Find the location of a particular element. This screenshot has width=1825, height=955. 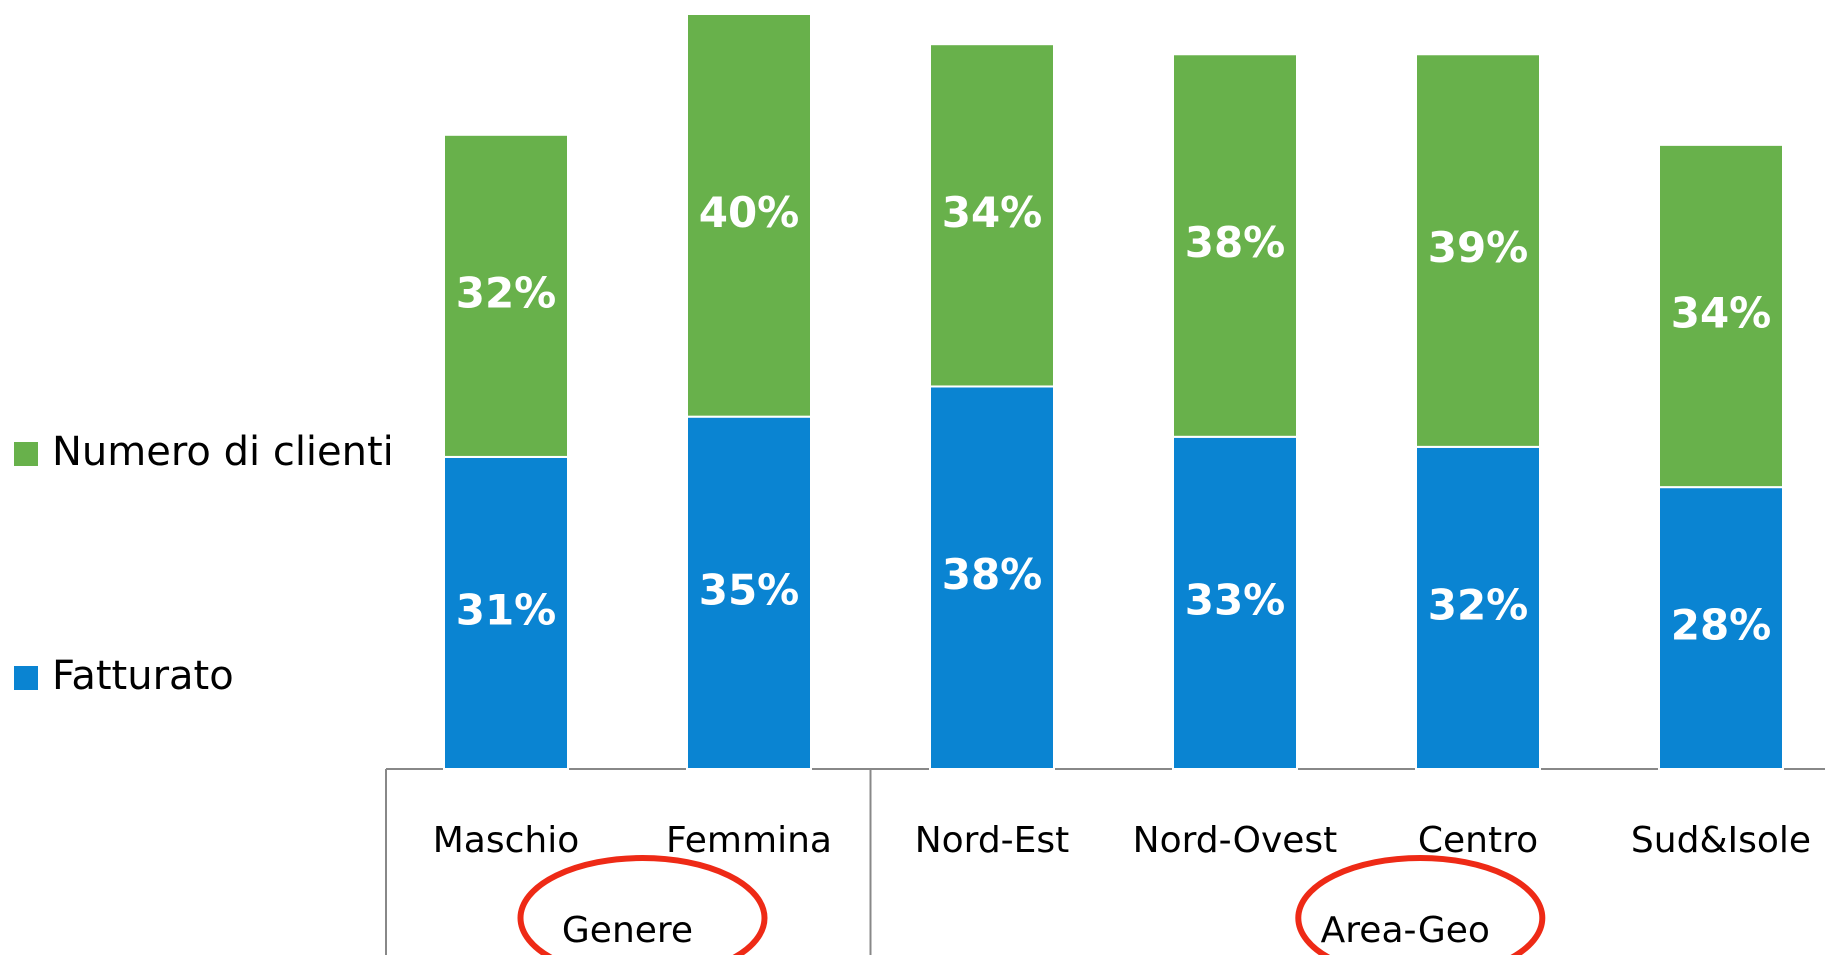

value-label: 31% is located at coordinates (506, 609).